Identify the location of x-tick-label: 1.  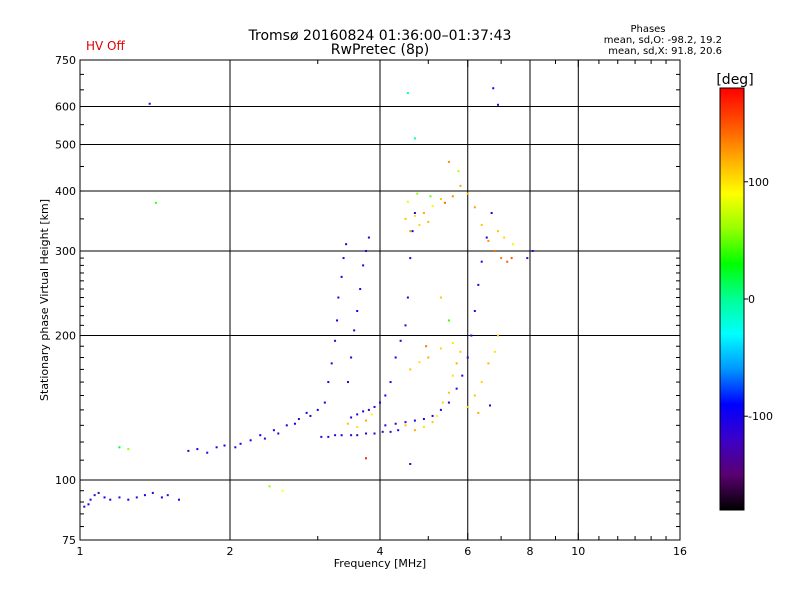
(80, 551).